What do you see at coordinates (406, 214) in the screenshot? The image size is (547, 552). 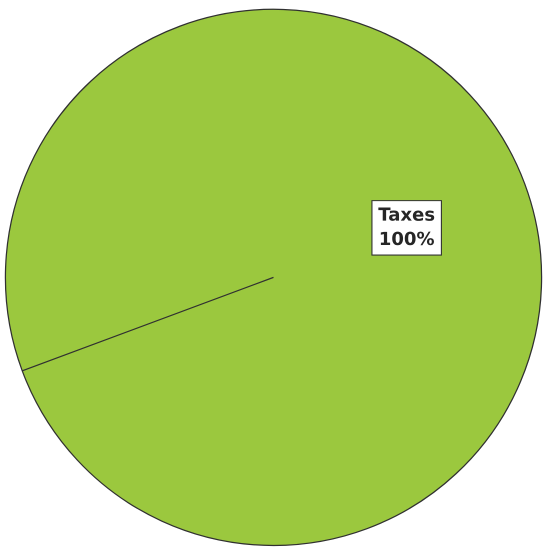 I see `slice-label: Taxes` at bounding box center [406, 214].